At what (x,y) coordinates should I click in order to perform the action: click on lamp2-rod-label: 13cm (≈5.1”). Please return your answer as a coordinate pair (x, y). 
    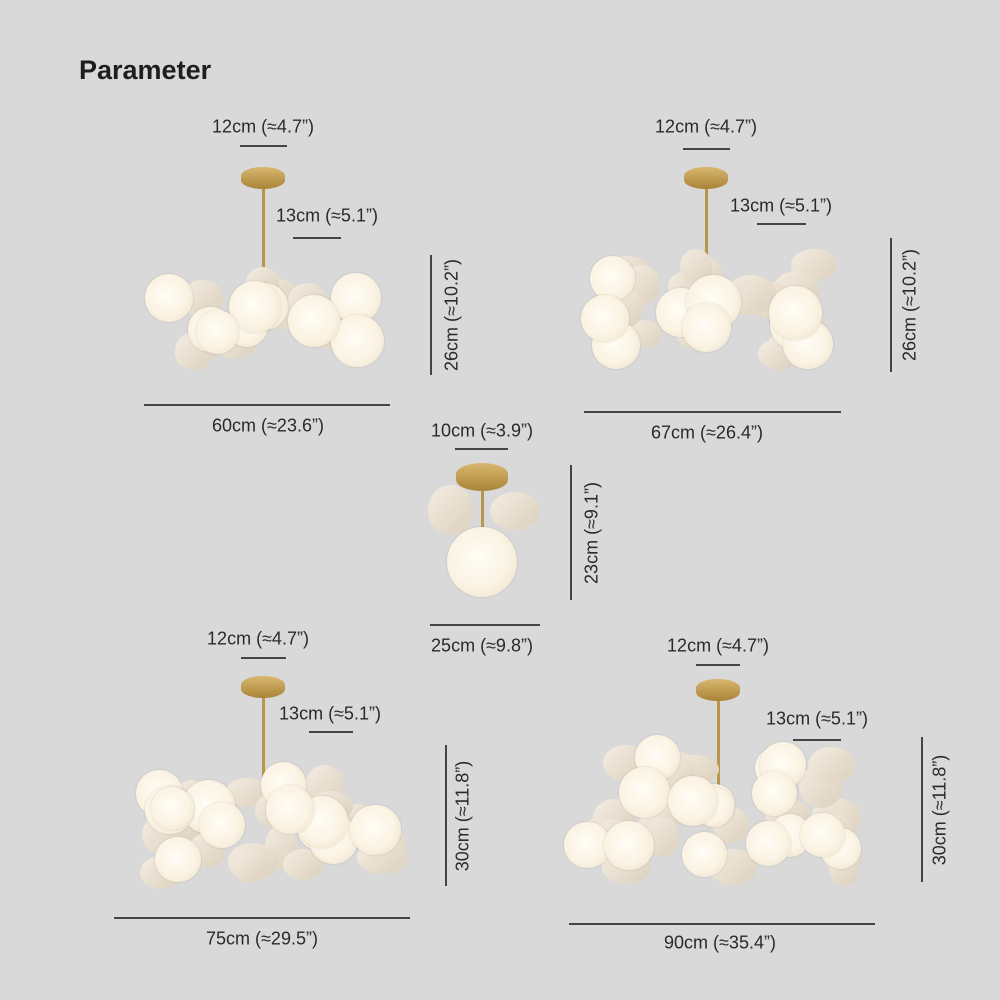
    Looking at the image, I should click on (781, 205).